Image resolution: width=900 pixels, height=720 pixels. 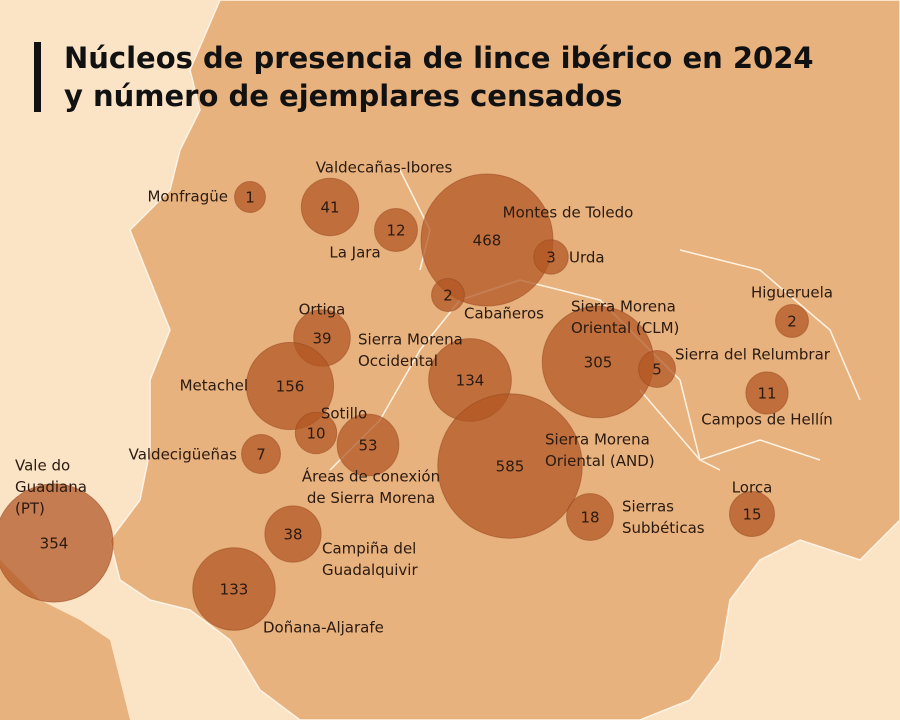 I want to click on nucleus-label: Monfragüe, so click(x=187, y=197).